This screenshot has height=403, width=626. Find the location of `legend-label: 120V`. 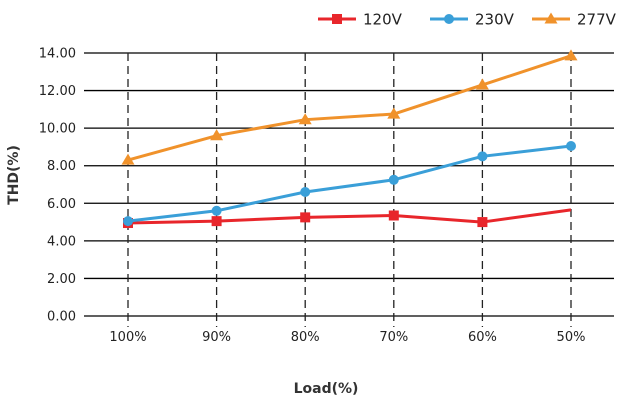

legend-label: 120V is located at coordinates (383, 20).